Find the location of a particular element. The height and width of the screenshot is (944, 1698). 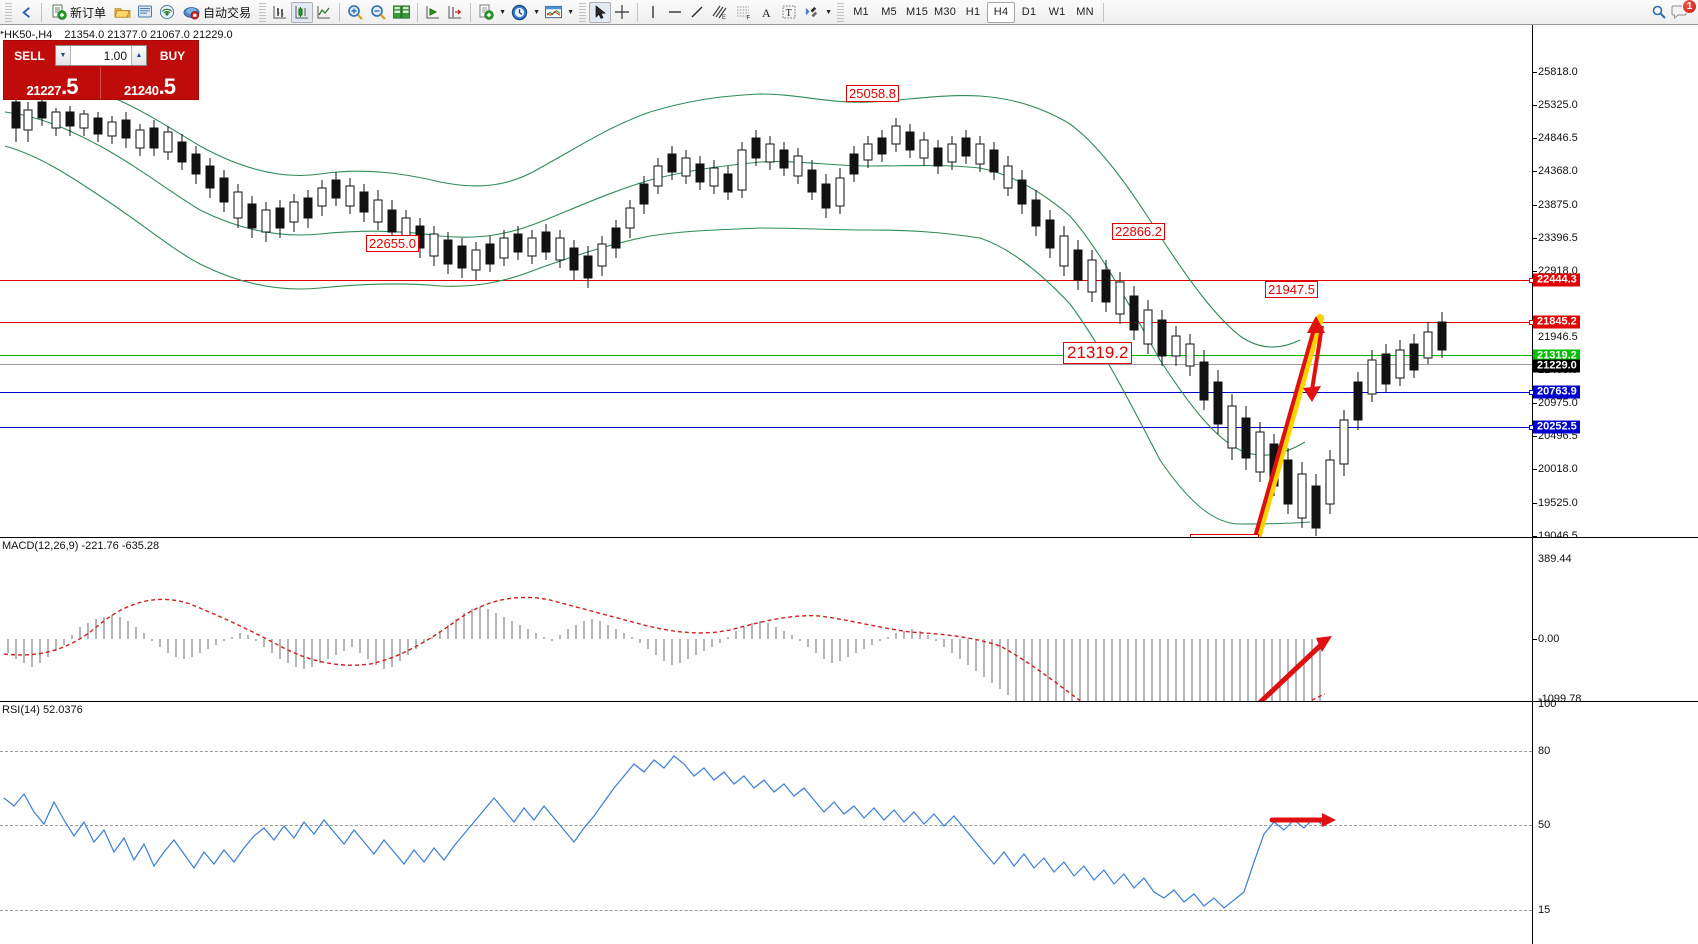

notifications-button: 1 is located at coordinates (1683, 11).